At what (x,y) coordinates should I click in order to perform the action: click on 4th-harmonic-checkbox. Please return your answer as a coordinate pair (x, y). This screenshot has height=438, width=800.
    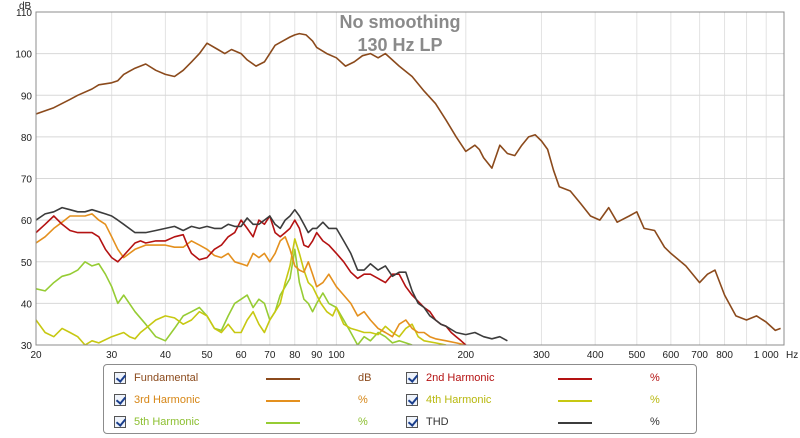
    Looking at the image, I should click on (412, 400).